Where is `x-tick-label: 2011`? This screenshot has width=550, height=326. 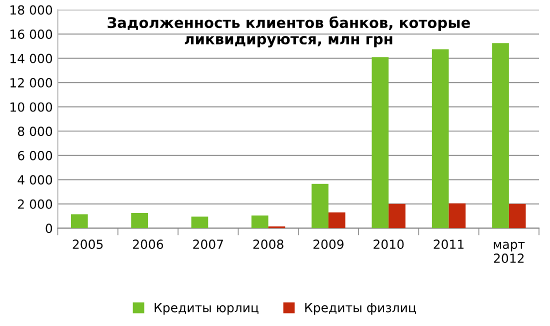 x-tick-label: 2011 is located at coordinates (449, 244).